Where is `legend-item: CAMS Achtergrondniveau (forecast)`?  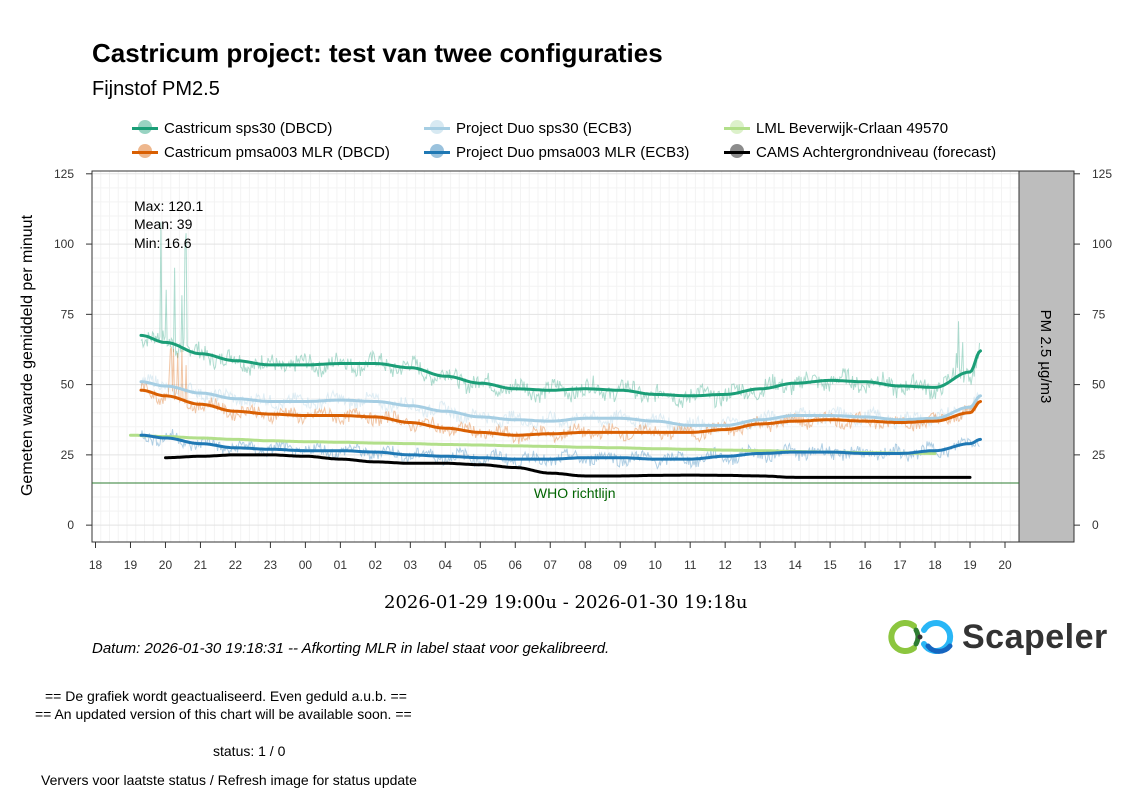
legend-item: CAMS Achtergrondniveau (forecast) is located at coordinates (860, 152).